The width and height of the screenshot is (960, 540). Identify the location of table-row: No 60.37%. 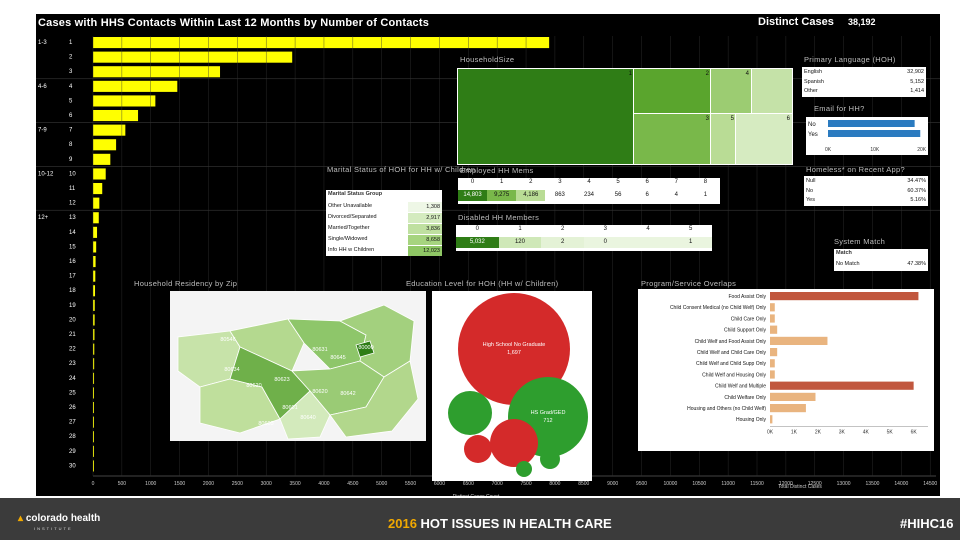
(866, 192).